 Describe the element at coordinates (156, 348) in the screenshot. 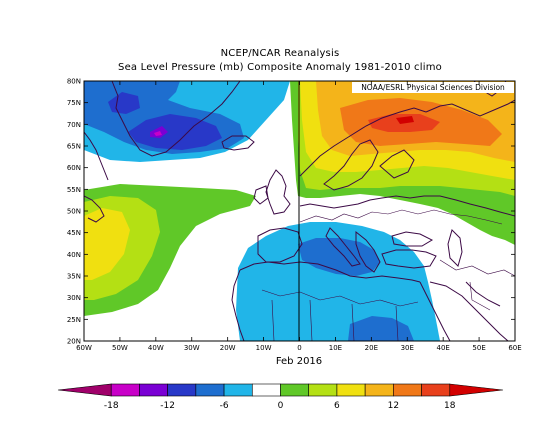

I see `lon-tick-label: 40W` at that location.